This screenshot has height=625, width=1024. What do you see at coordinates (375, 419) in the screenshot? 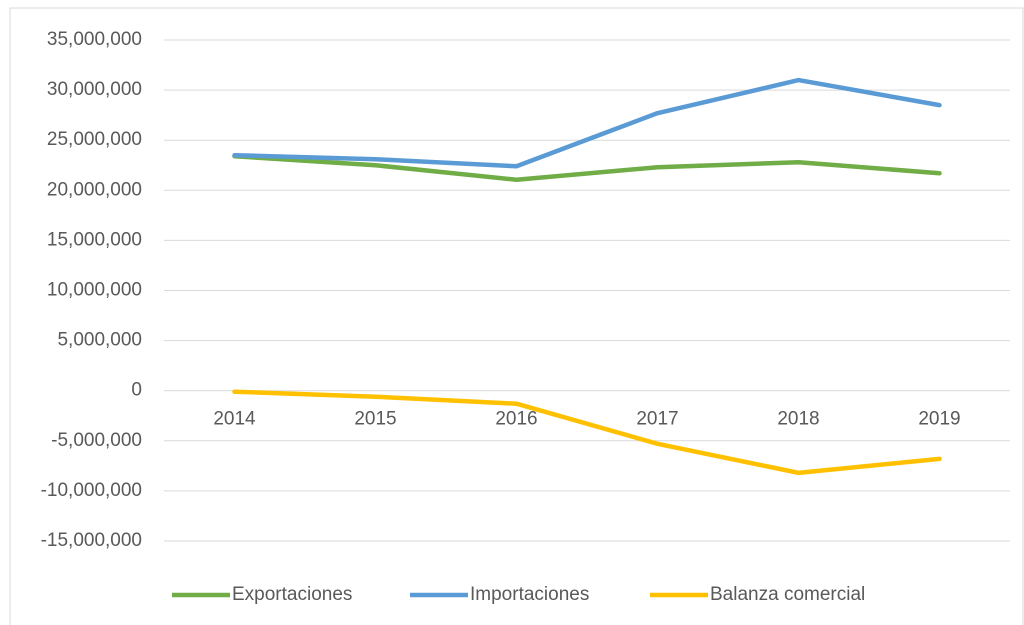
I see `x-tick-label: 2015` at bounding box center [375, 419].